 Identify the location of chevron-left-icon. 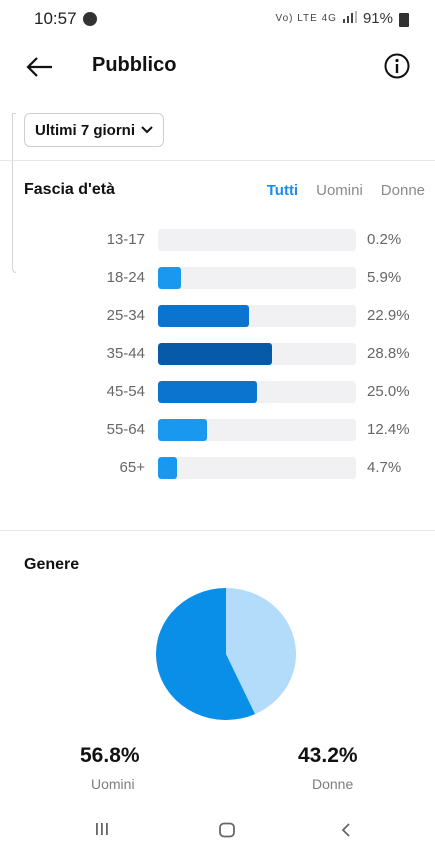
(345, 830).